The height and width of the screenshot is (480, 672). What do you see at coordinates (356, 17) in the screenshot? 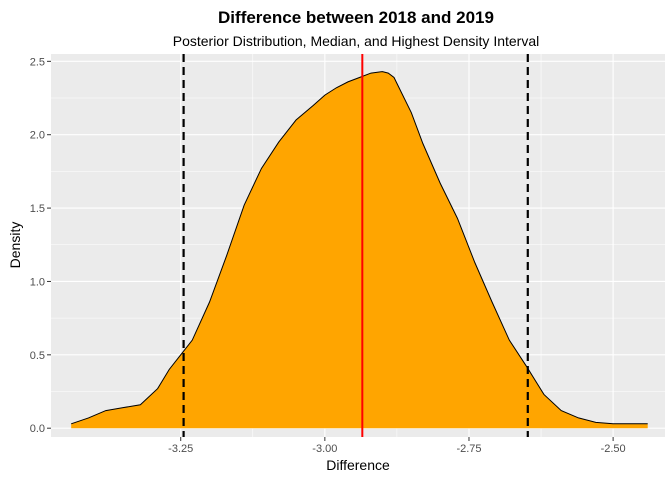
I see `chart-title: Difference between 2018 and 2019` at bounding box center [356, 17].